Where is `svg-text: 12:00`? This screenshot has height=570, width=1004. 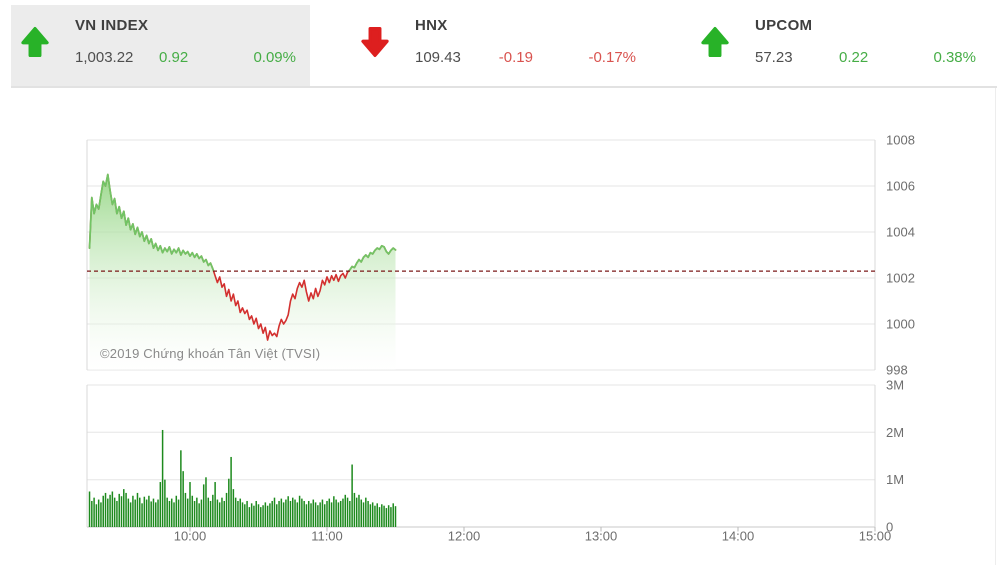 svg-text: 12:00 is located at coordinates (464, 536).